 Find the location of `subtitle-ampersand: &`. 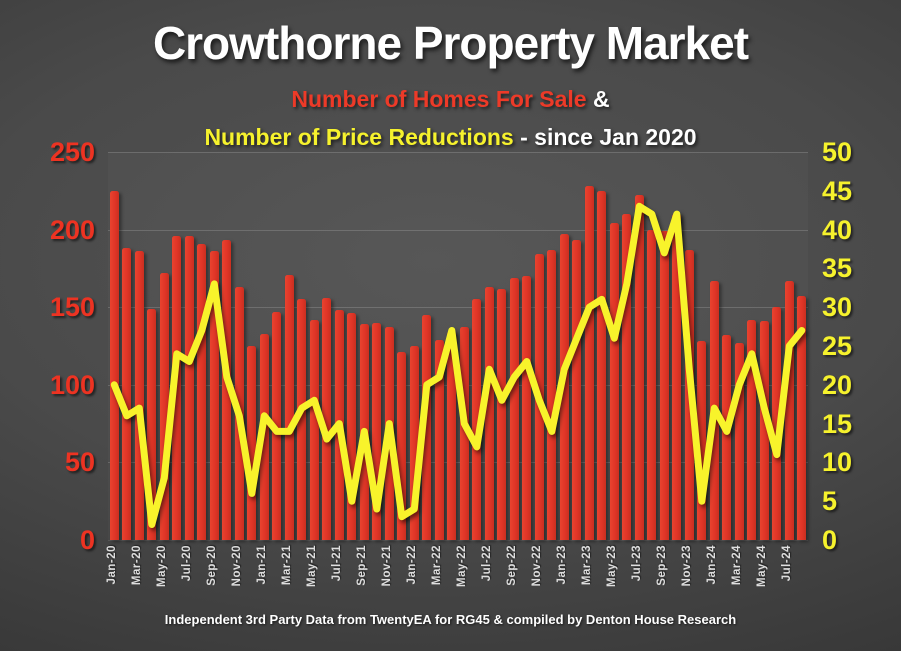

subtitle-ampersand: & is located at coordinates (598, 99).